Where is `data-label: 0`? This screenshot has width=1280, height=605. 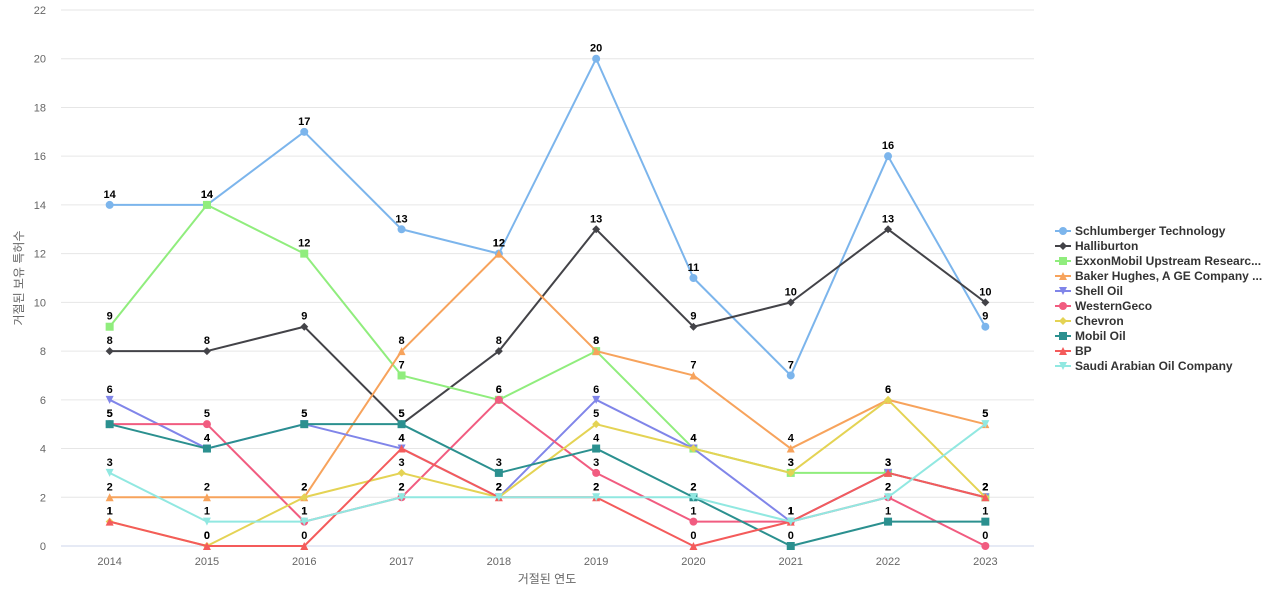
data-label: 0 is located at coordinates (693, 536).